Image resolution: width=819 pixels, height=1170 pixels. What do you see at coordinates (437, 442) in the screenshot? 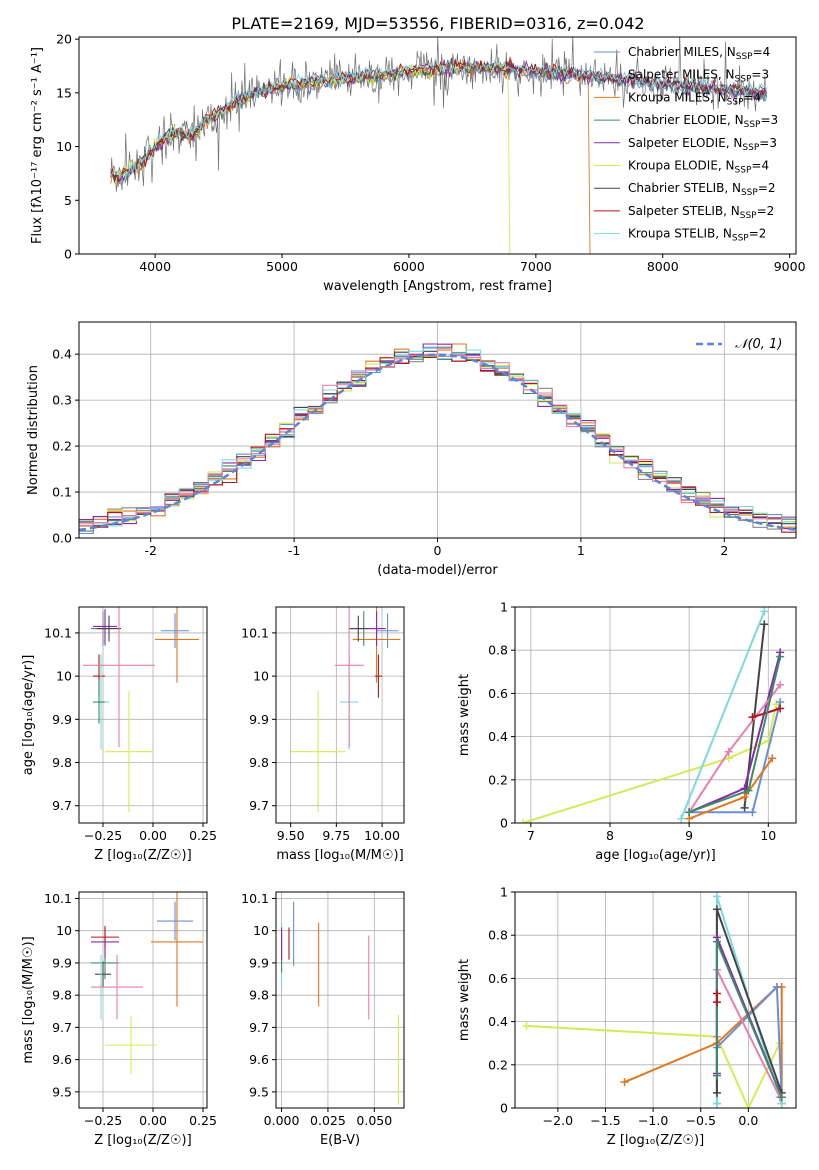
I see `normal-reference-line` at bounding box center [437, 442].